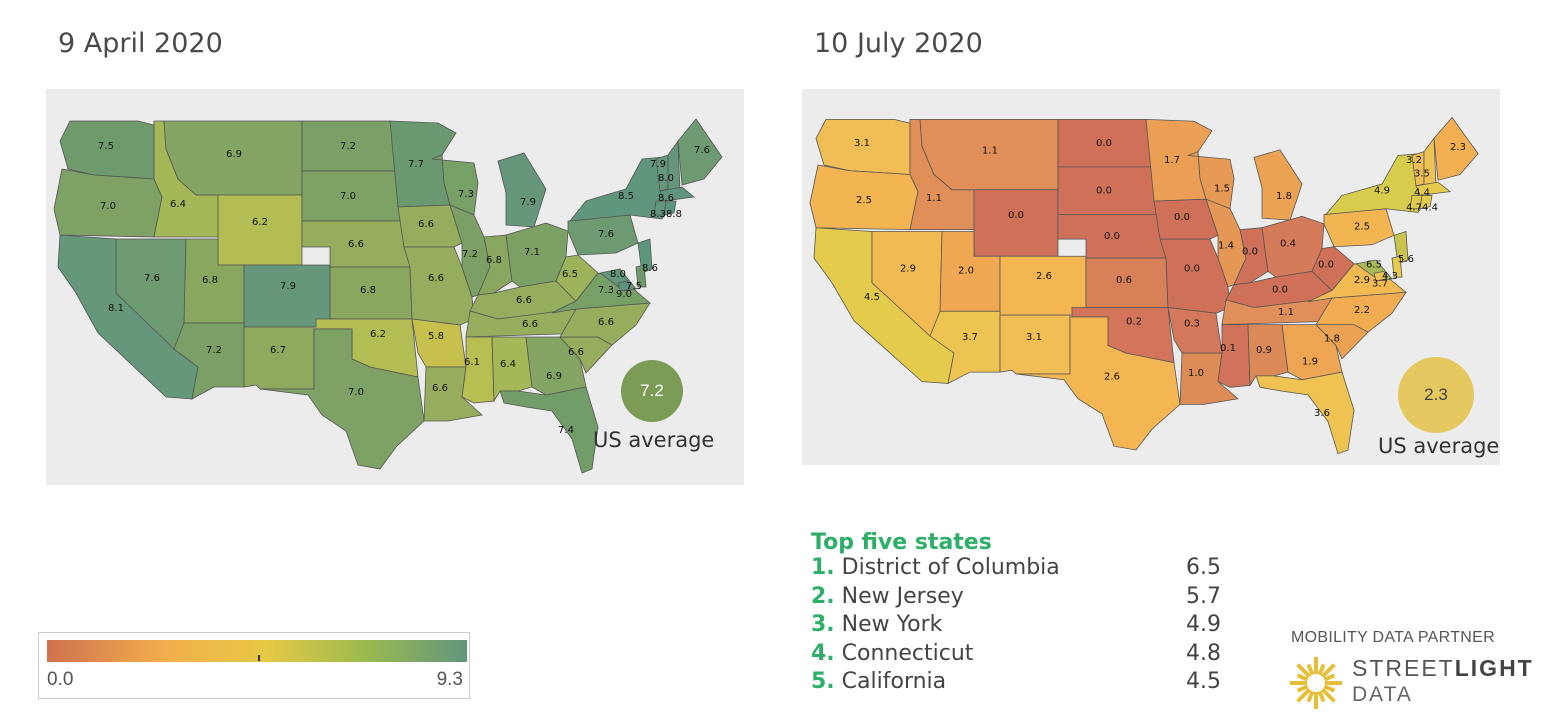 The height and width of the screenshot is (719, 1557). Describe the element at coordinates (1203, 653) in the screenshot. I see `state-value: 4.8` at that location.